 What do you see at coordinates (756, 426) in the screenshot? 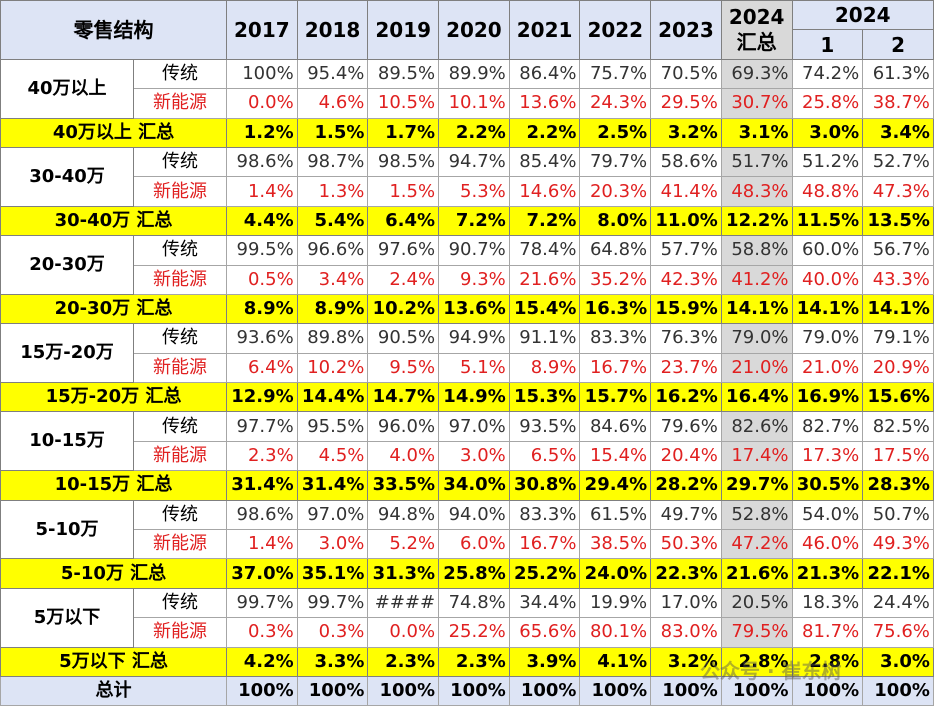
I see `value-cell: 82.6%` at bounding box center [756, 426].